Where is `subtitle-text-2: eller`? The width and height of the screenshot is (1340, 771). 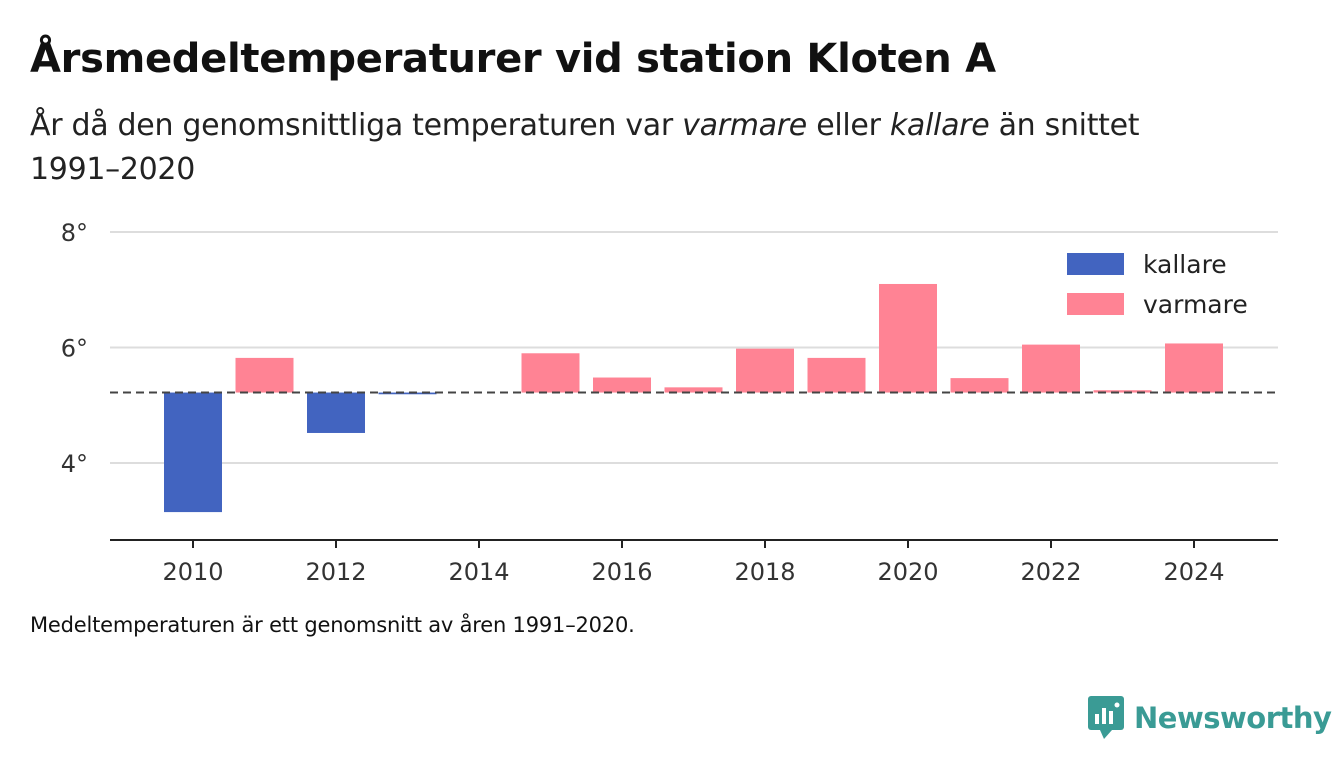 subtitle-text-2: eller is located at coordinates (848, 125).